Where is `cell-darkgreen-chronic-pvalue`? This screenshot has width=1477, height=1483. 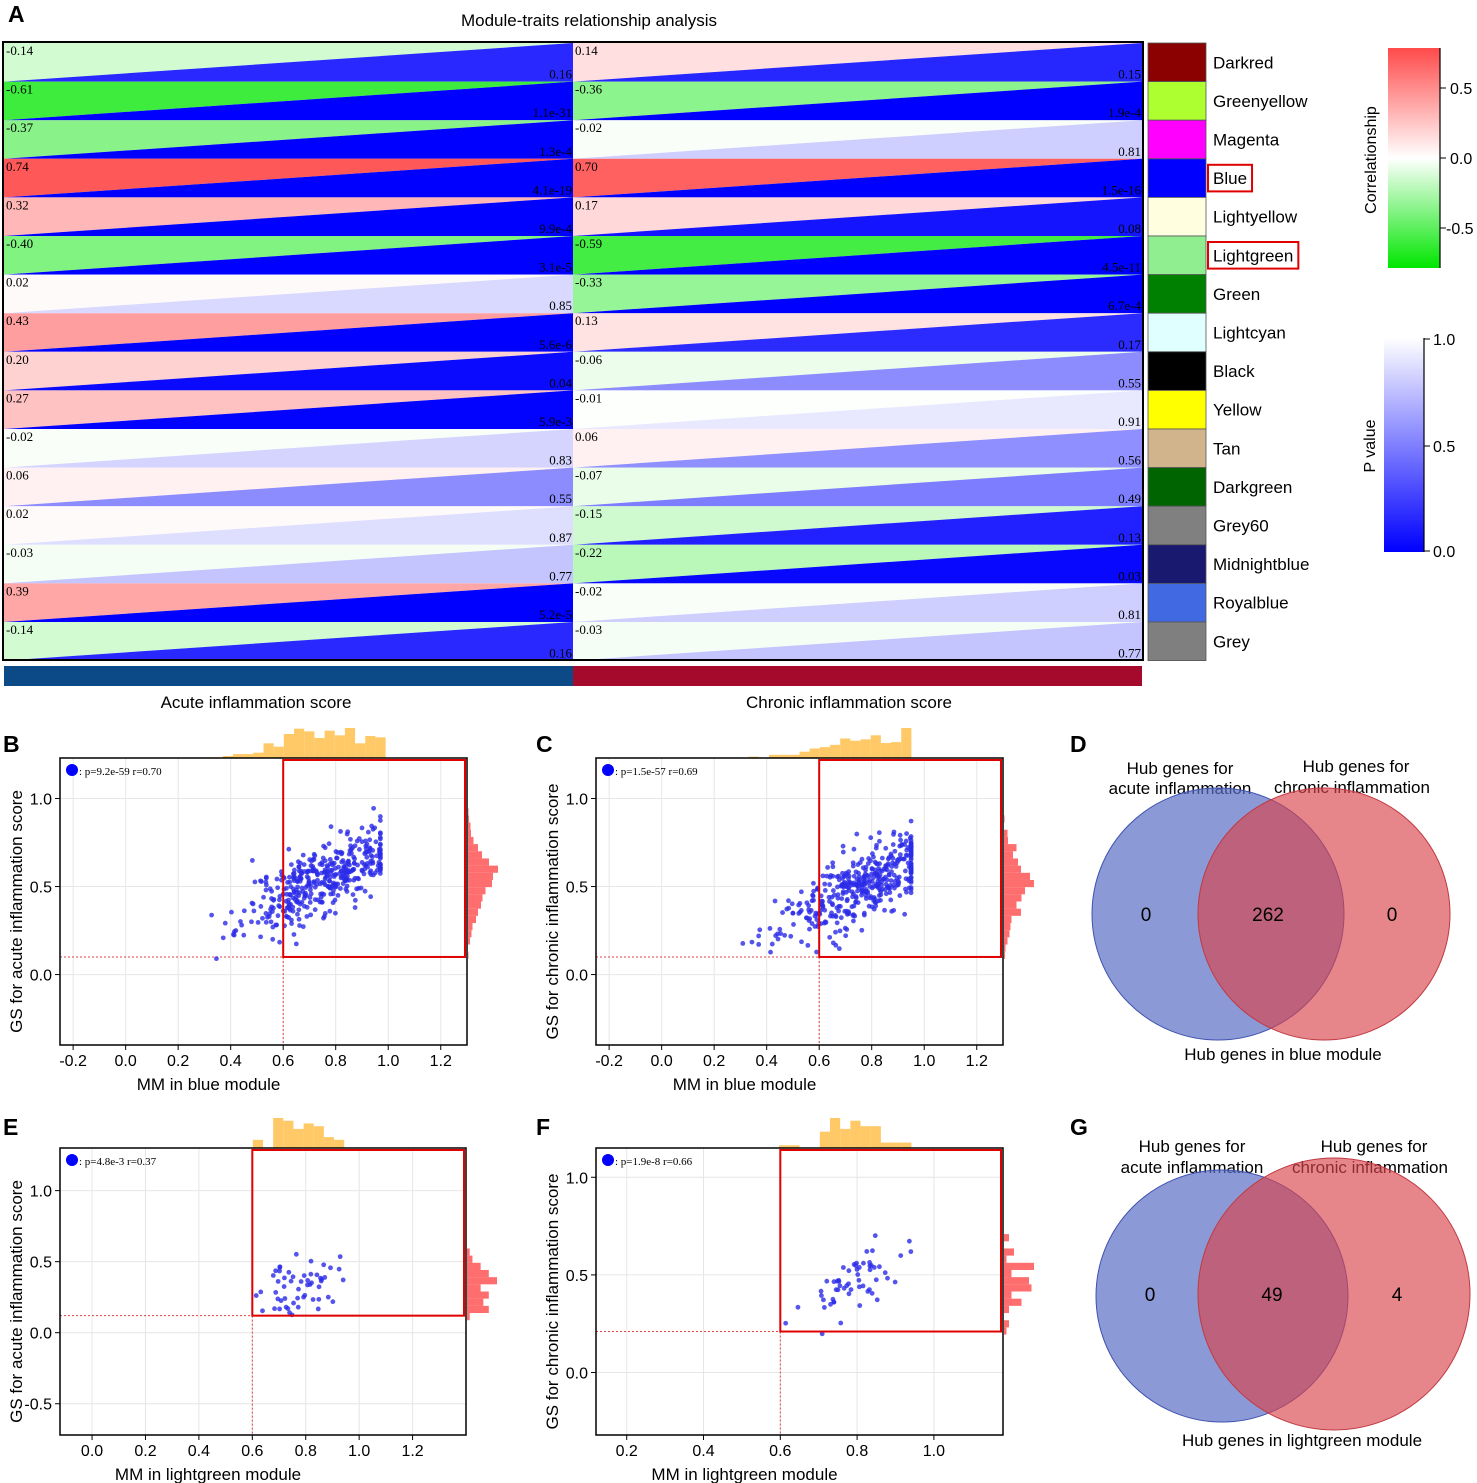 cell-darkgreen-chronic-pvalue is located at coordinates (857, 487).